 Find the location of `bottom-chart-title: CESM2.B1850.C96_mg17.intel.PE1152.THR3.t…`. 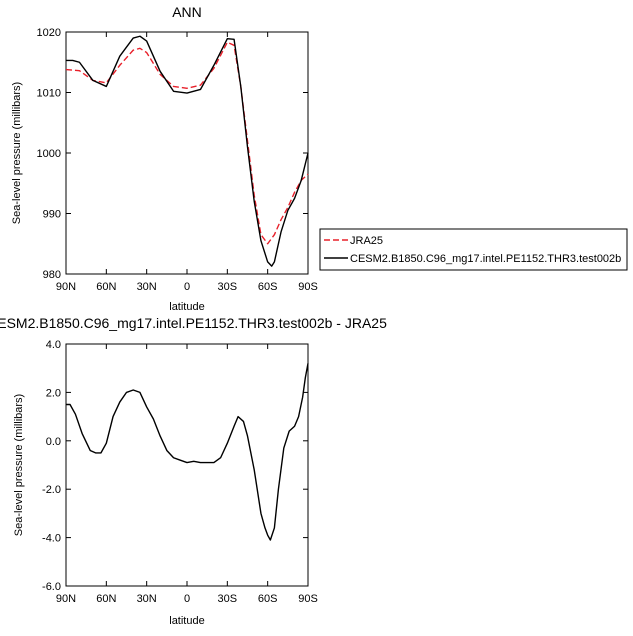

bottom-chart-title: CESM2.B1850.C96_mg17.intel.PE1152.THR3.t… is located at coordinates (193, 323).